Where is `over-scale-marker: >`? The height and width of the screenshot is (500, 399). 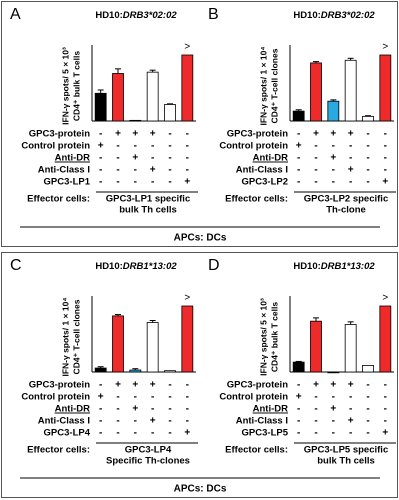
over-scale-marker: > is located at coordinates (187, 47).